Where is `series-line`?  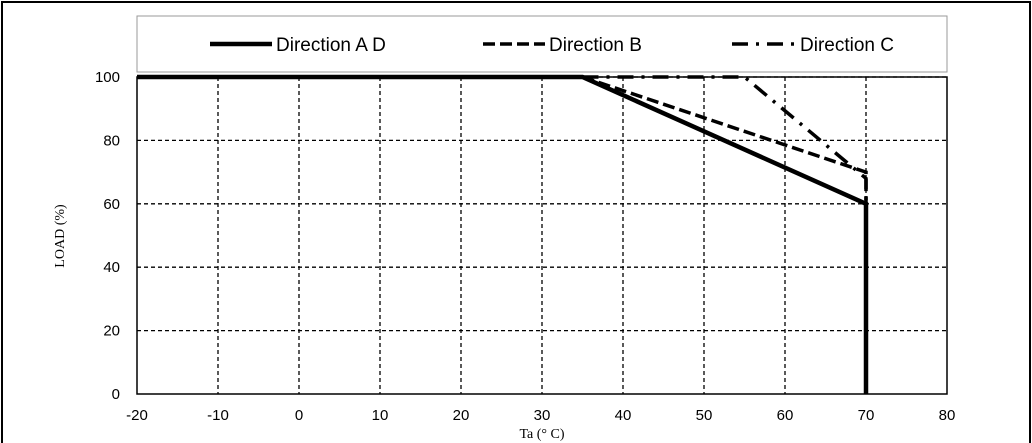 series-line is located at coordinates (724, 139).